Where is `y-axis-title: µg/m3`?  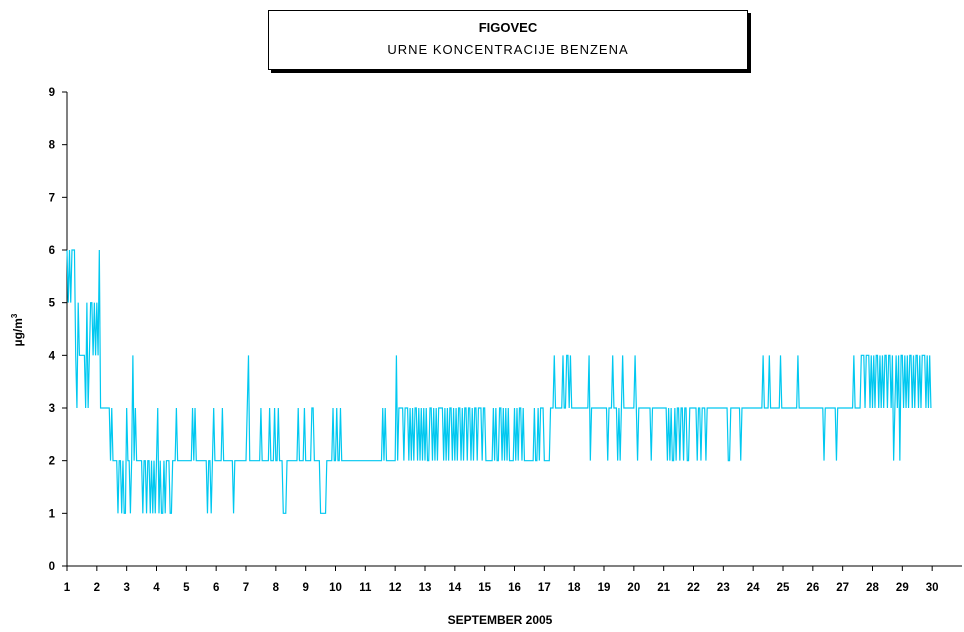
y-axis-title: µg/m3 is located at coordinates (17, 329).